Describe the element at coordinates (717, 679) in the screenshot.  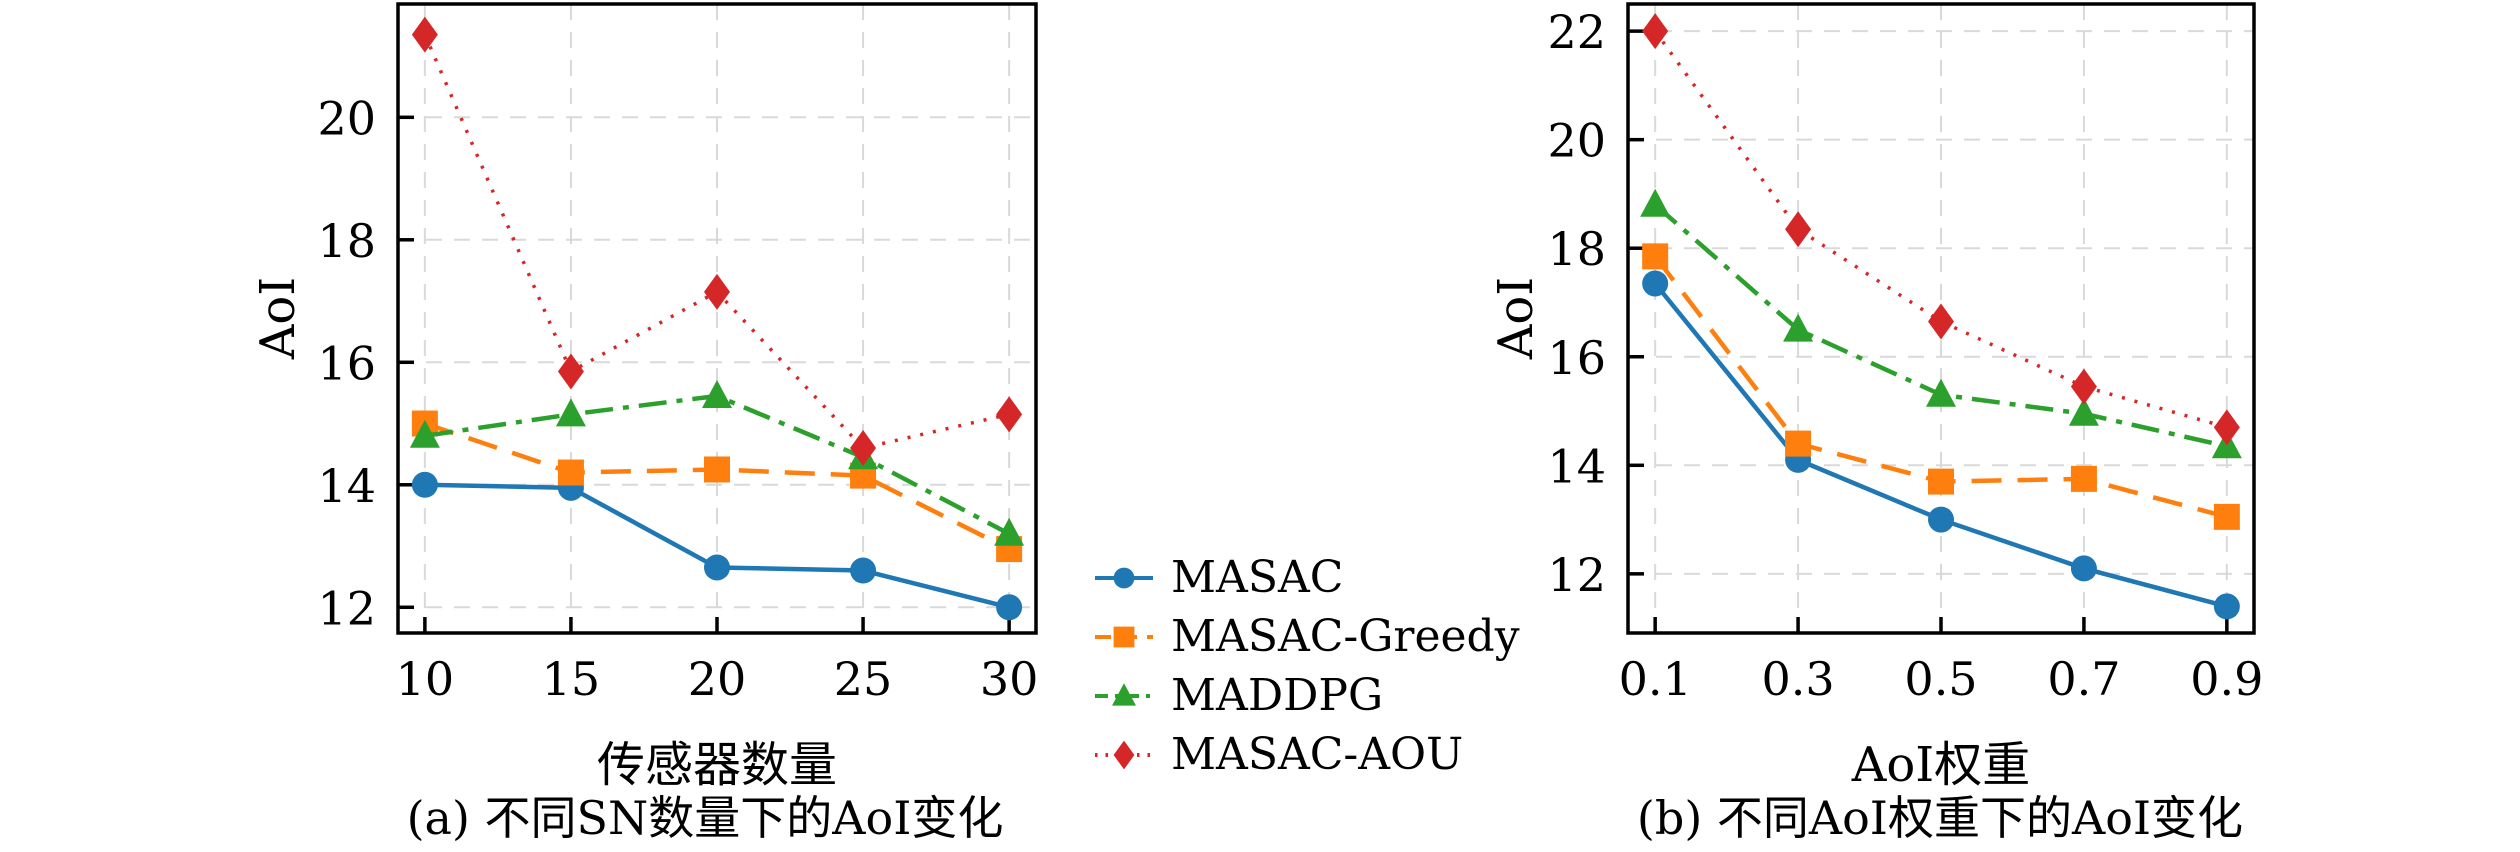
I see `x-tick-label: 20` at that location.